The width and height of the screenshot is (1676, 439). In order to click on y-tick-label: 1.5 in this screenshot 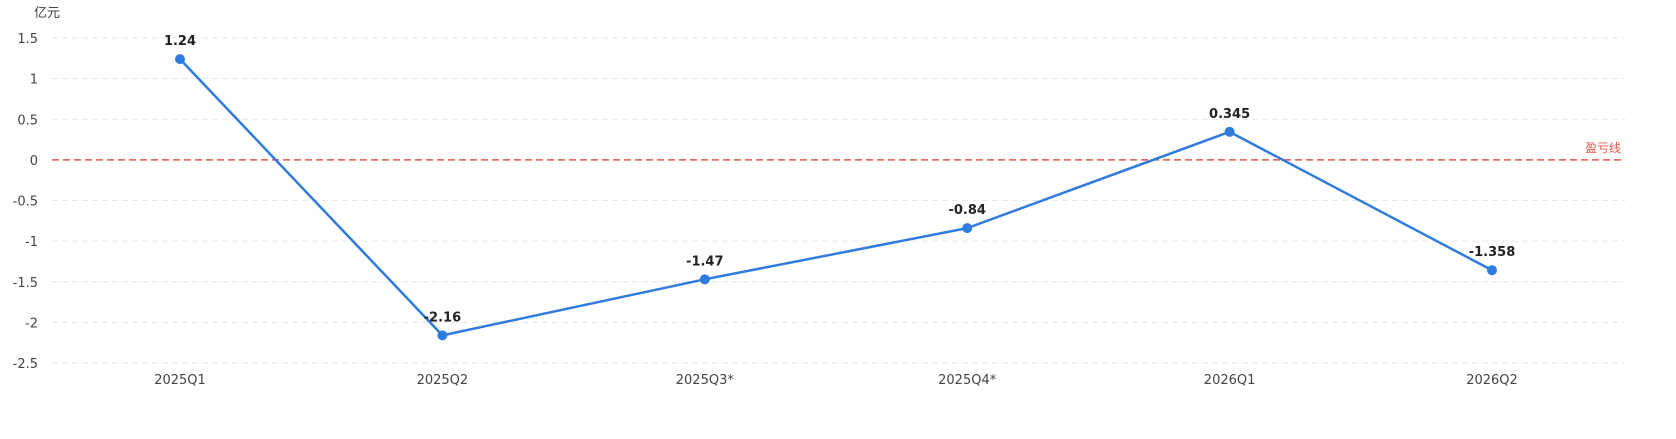, I will do `click(27, 39)`.